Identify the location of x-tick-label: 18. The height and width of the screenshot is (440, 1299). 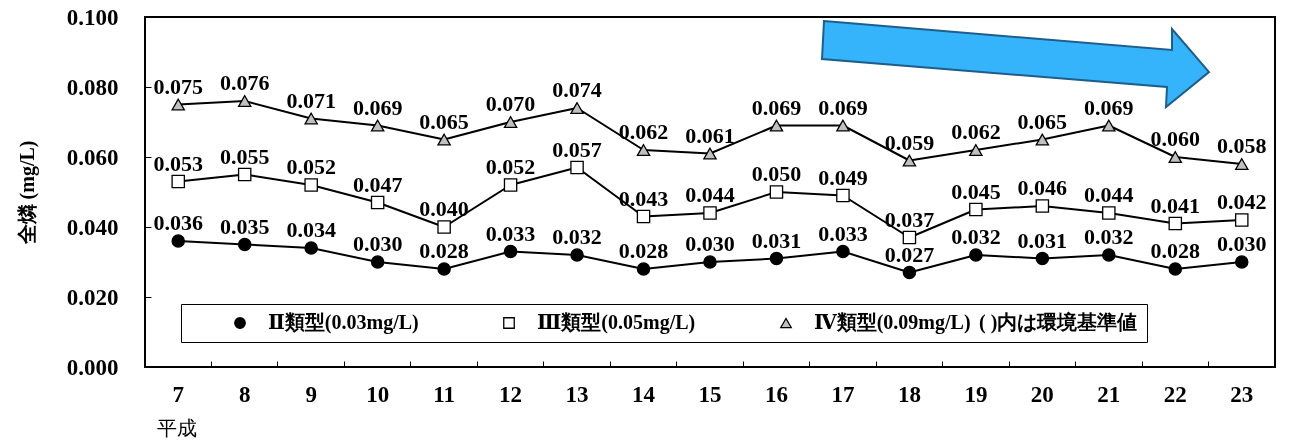
(909, 394).